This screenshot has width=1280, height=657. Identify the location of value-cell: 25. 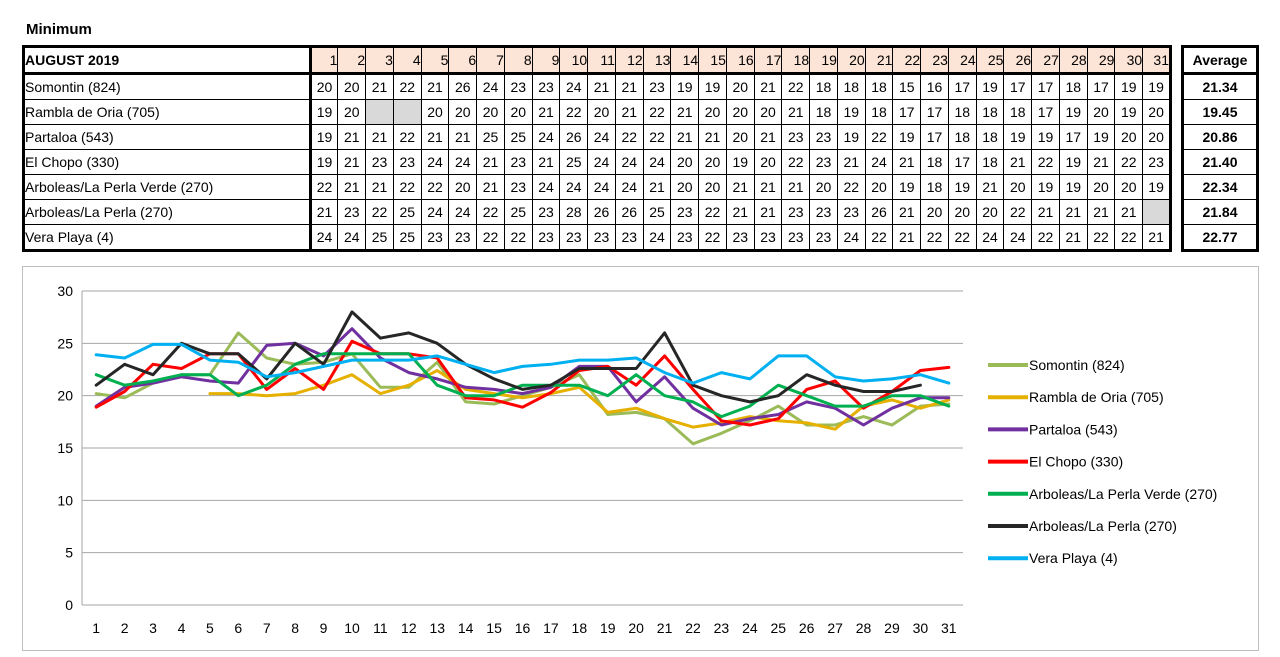
(379, 237).